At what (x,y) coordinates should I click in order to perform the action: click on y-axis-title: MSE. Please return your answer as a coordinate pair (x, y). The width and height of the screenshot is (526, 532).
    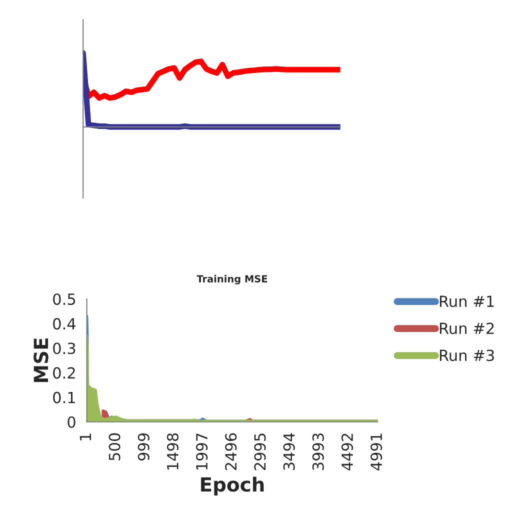
    Looking at the image, I should click on (41, 360).